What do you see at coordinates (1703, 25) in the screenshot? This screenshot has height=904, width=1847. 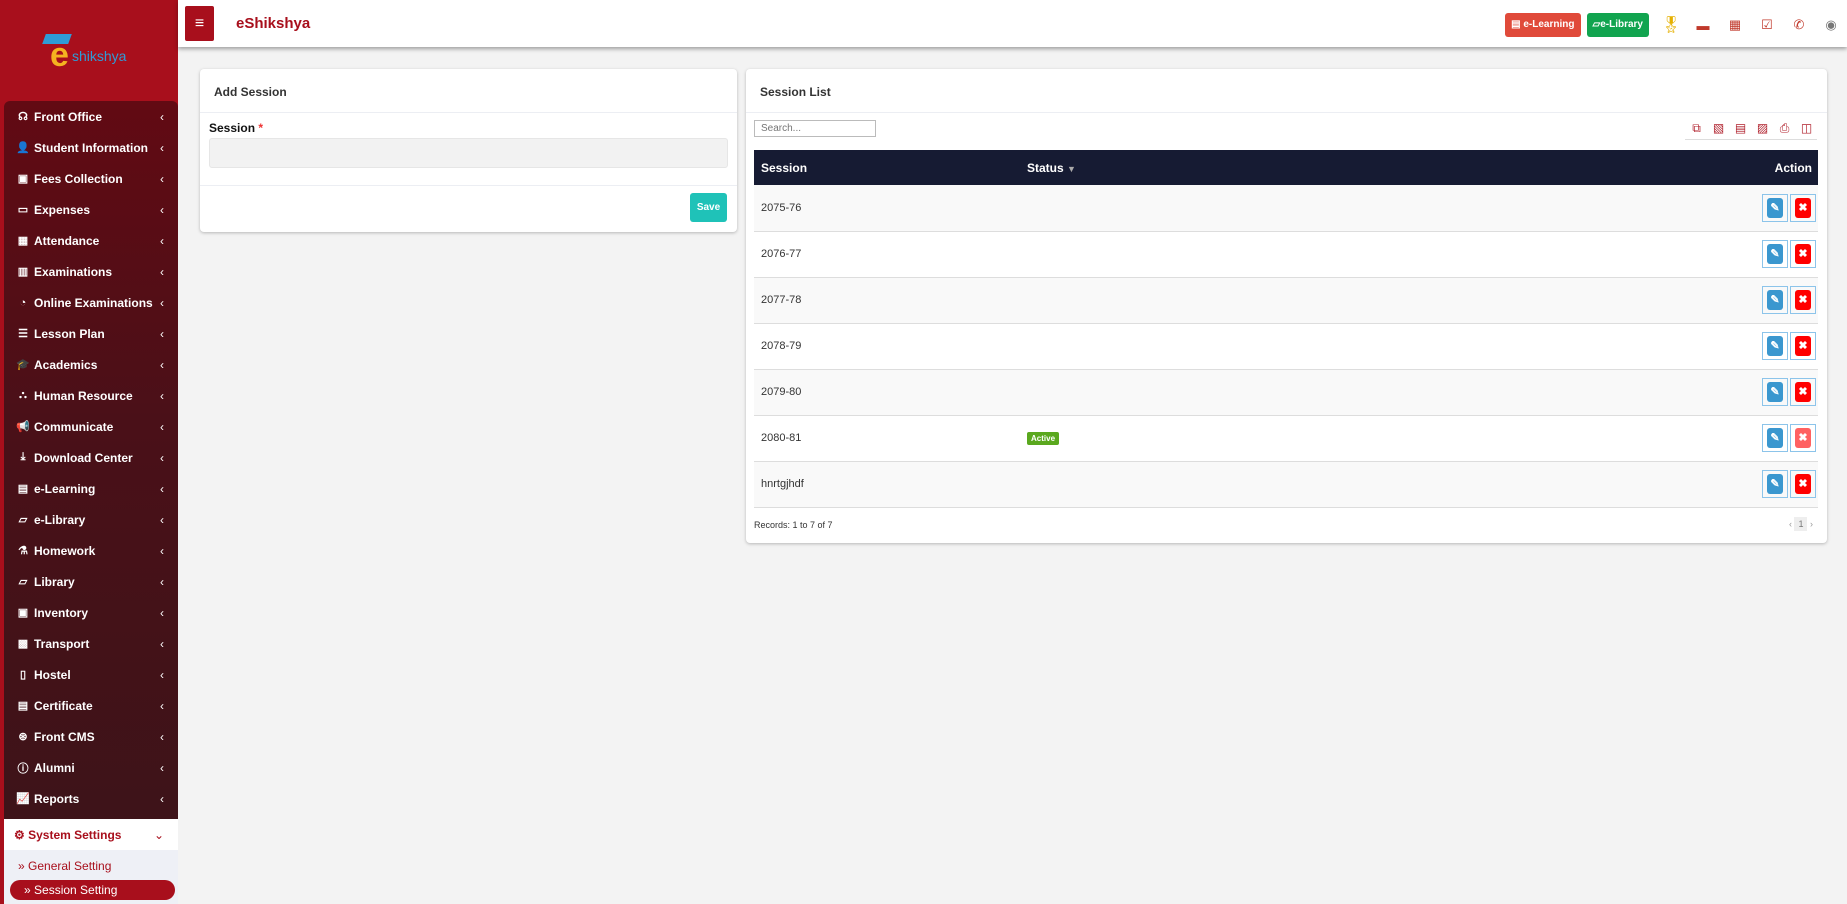 I see `us-flag-icon: ▬` at bounding box center [1703, 25].